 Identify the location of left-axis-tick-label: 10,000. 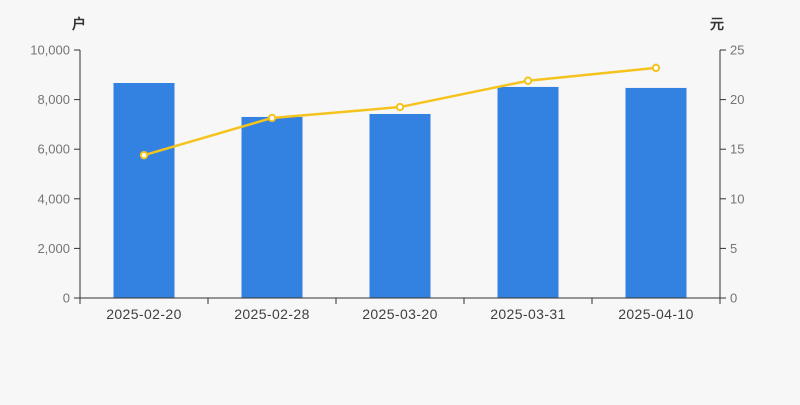
(50, 50).